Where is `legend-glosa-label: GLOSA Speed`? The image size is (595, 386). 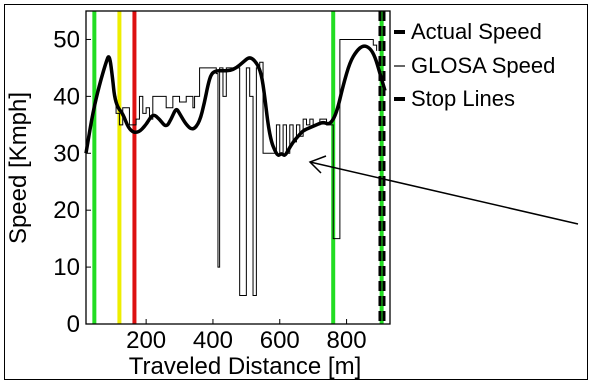 legend-glosa-label: GLOSA Speed is located at coordinates (483, 65).